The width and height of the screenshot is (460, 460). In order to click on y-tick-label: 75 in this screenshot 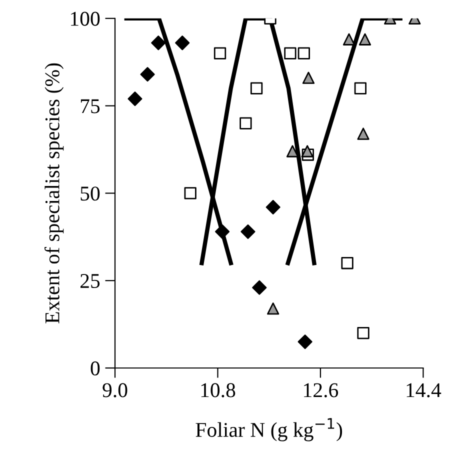, I will do `click(90, 106)`.